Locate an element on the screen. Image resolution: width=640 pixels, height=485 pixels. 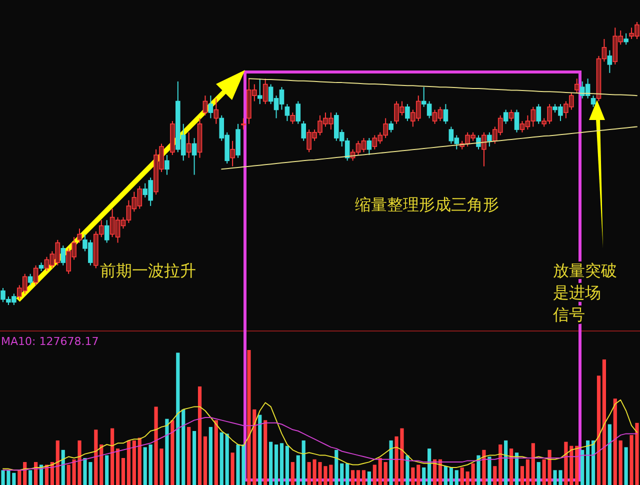
text: MA10: 127678.17 is located at coordinates (50, 341).